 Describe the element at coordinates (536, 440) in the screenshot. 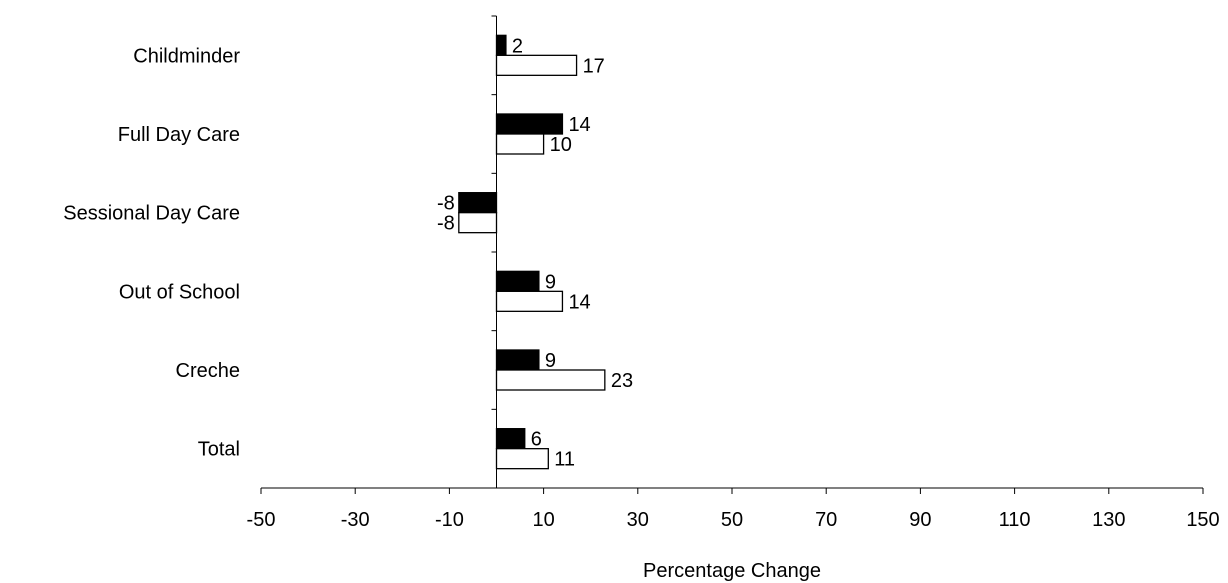

I see `data-label: 6` at that location.